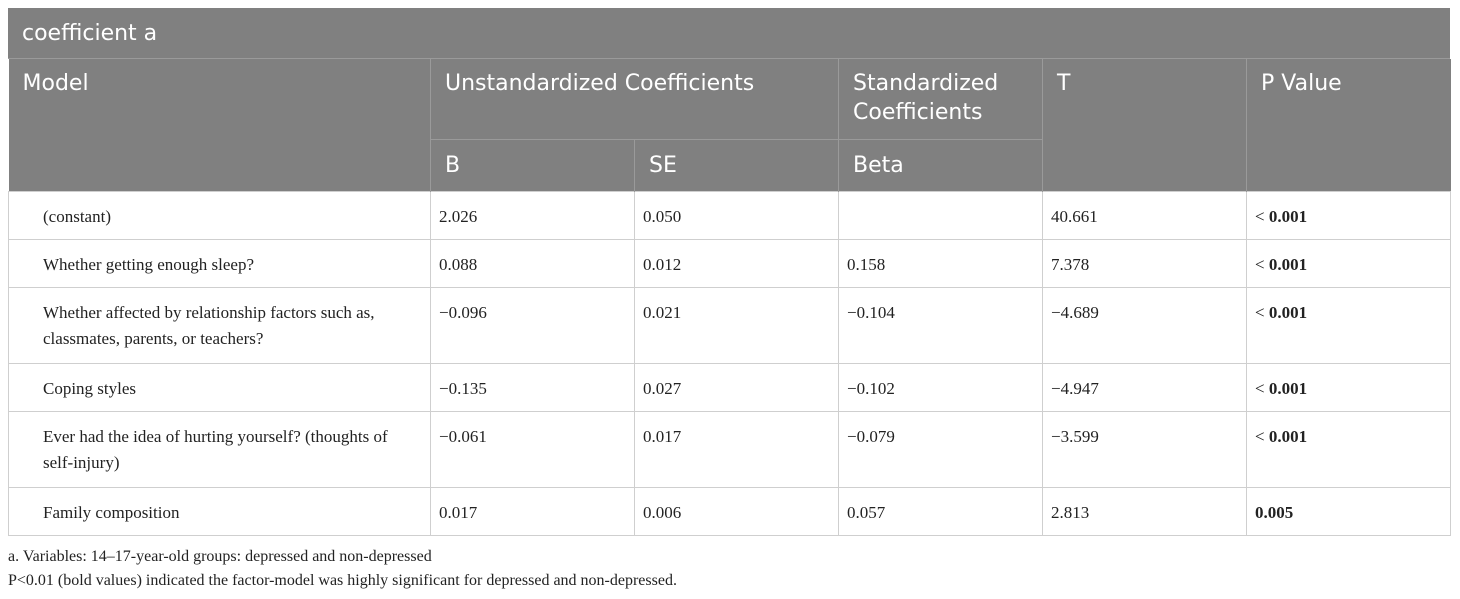  Describe the element at coordinates (1144, 387) in the screenshot. I see `t-cell: −4.947` at that location.